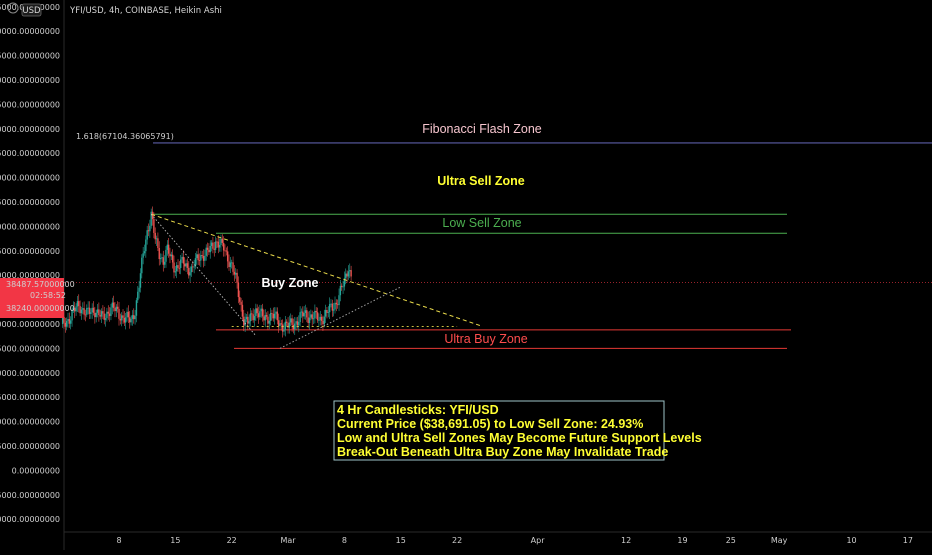 This screenshot has width=932, height=555. What do you see at coordinates (203, 275) in the screenshot?
I see `trendline-dotted-sell` at bounding box center [203, 275].